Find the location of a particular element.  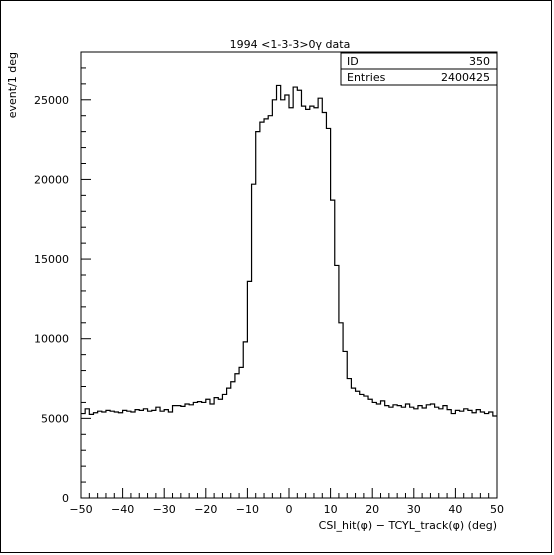

x-tick-label: 10 is located at coordinates (331, 509).